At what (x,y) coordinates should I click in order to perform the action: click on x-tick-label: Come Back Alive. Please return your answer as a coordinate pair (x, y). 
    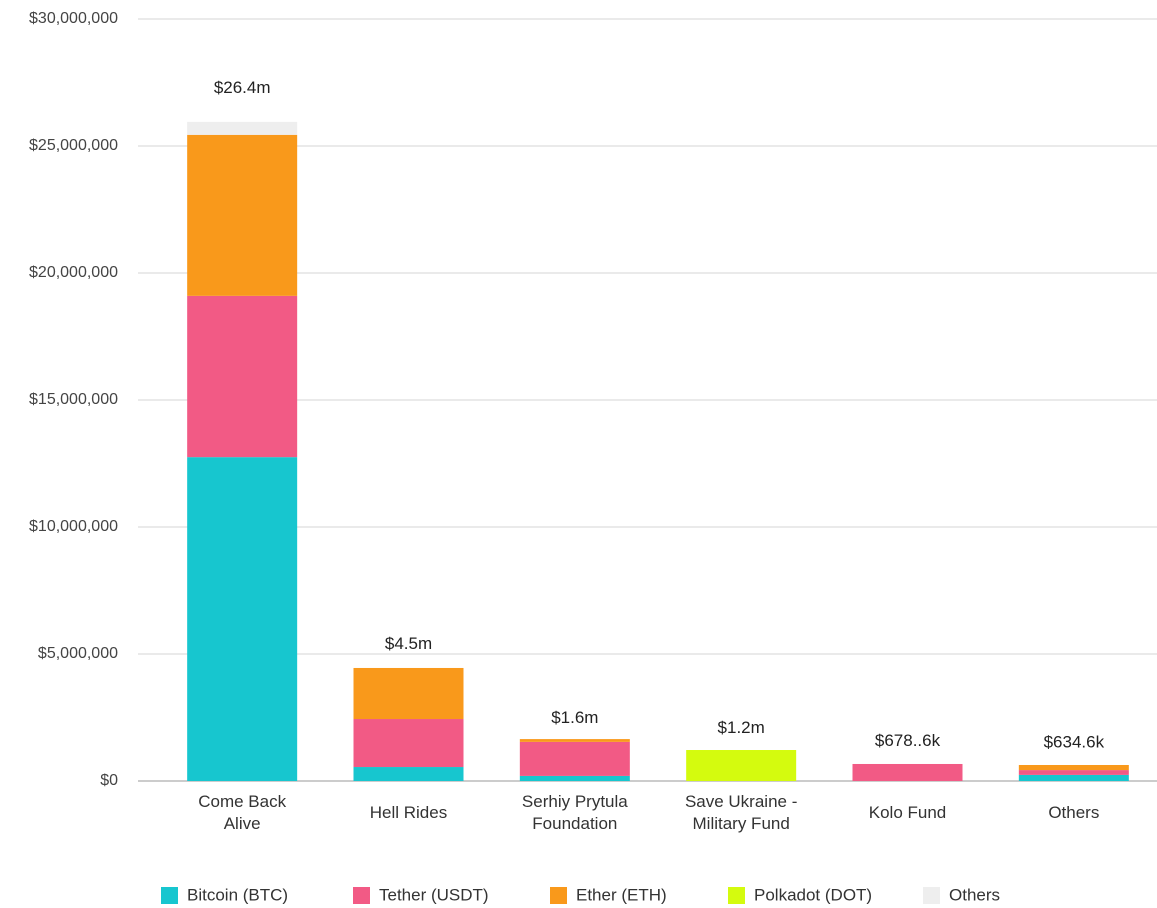
    Looking at the image, I should click on (242, 812).